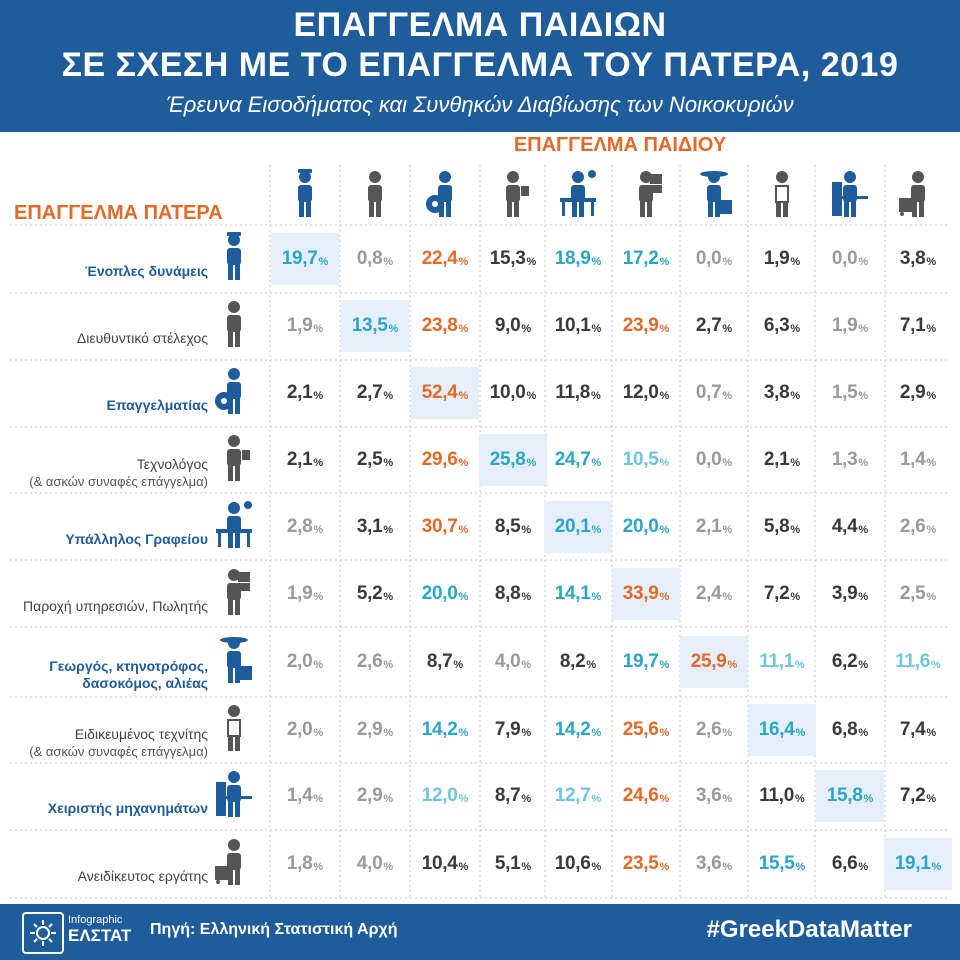 This screenshot has height=960, width=960. I want to click on cell-value: 14,2, so click(572, 729).